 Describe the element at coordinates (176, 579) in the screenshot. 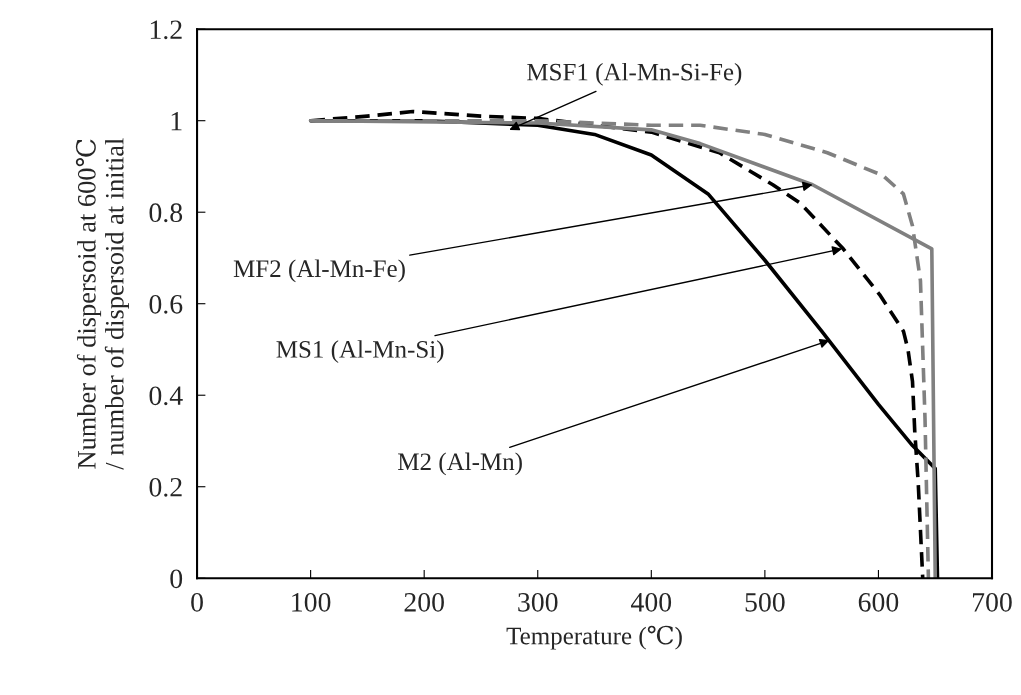

I see `y-tick-label: 0` at that location.